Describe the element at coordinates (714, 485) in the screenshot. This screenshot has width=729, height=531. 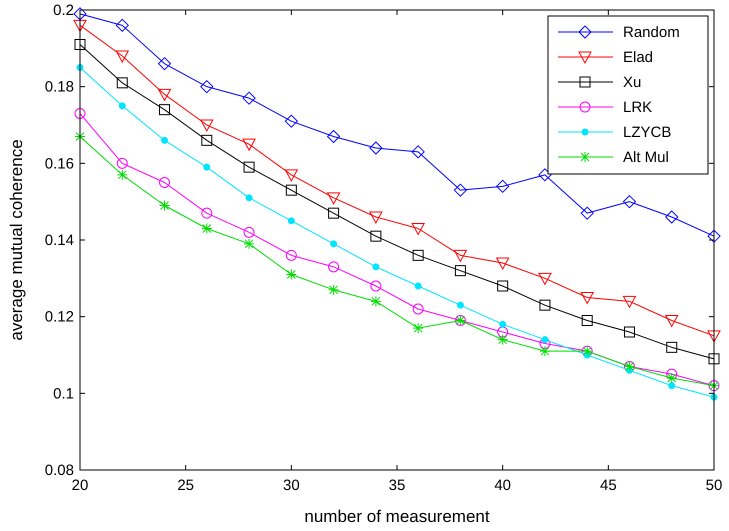
I see `x-tick-label: 50` at that location.